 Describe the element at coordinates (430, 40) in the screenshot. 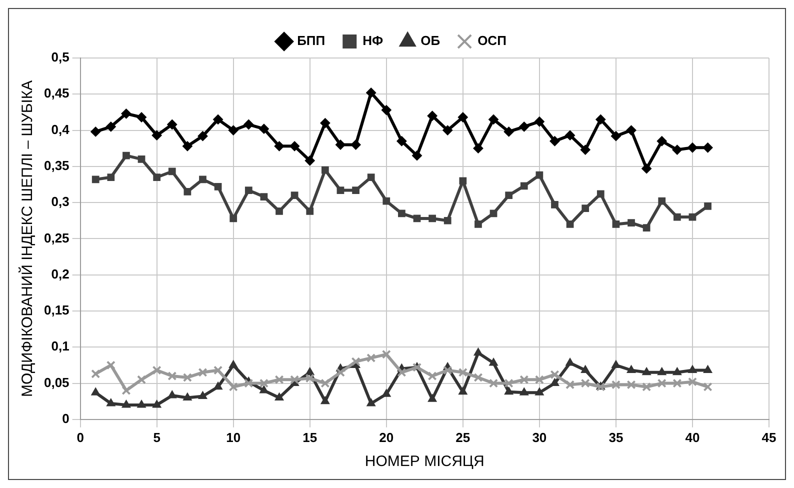

I see `legend-label: ОБ` at that location.